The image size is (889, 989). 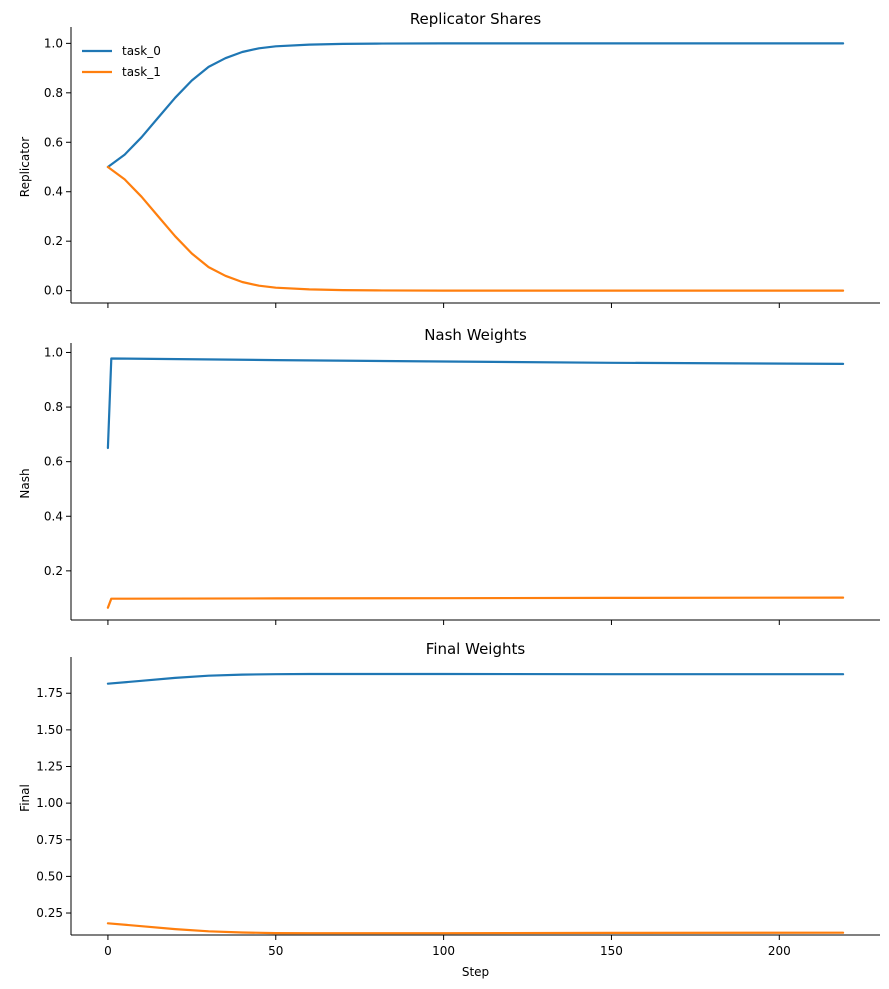 I want to click on legend-label: task_1, so click(x=141, y=72).